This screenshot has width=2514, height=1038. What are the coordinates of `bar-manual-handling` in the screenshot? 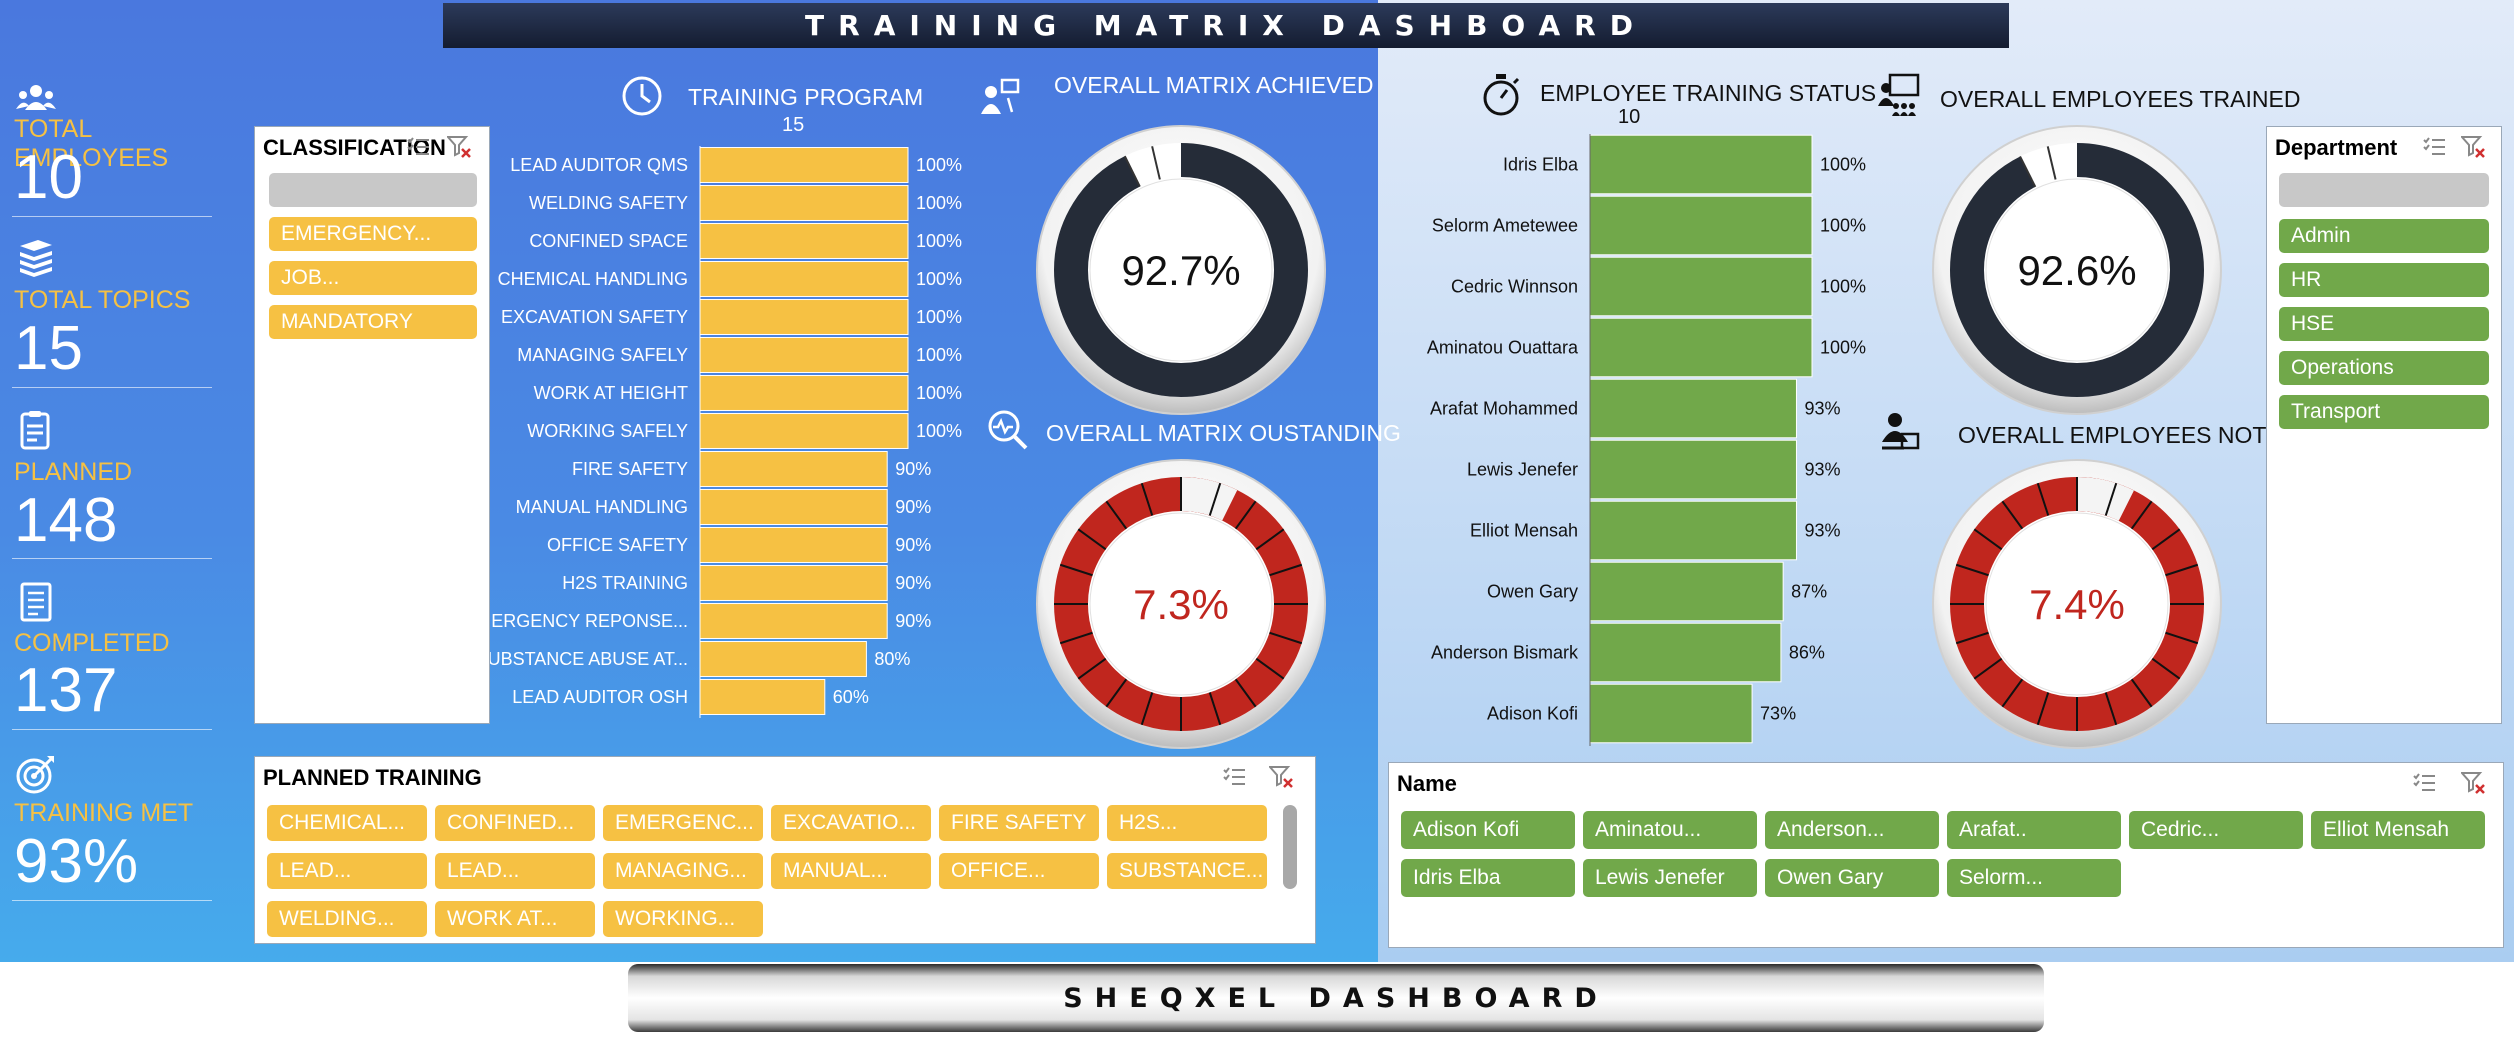 It's located at (793, 507).